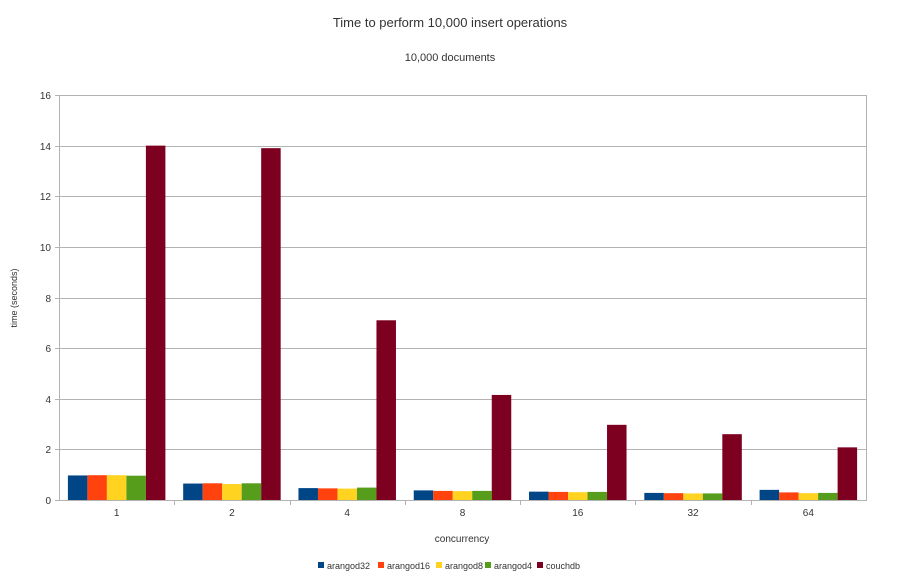 This screenshot has width=900, height=577. I want to click on legend-label: arangod8, so click(464, 566).